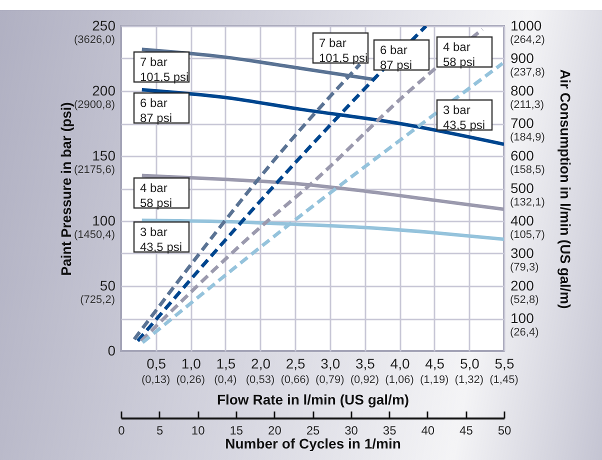 This screenshot has width=602, height=460. I want to click on y-tick-label: 50, so click(108, 286).